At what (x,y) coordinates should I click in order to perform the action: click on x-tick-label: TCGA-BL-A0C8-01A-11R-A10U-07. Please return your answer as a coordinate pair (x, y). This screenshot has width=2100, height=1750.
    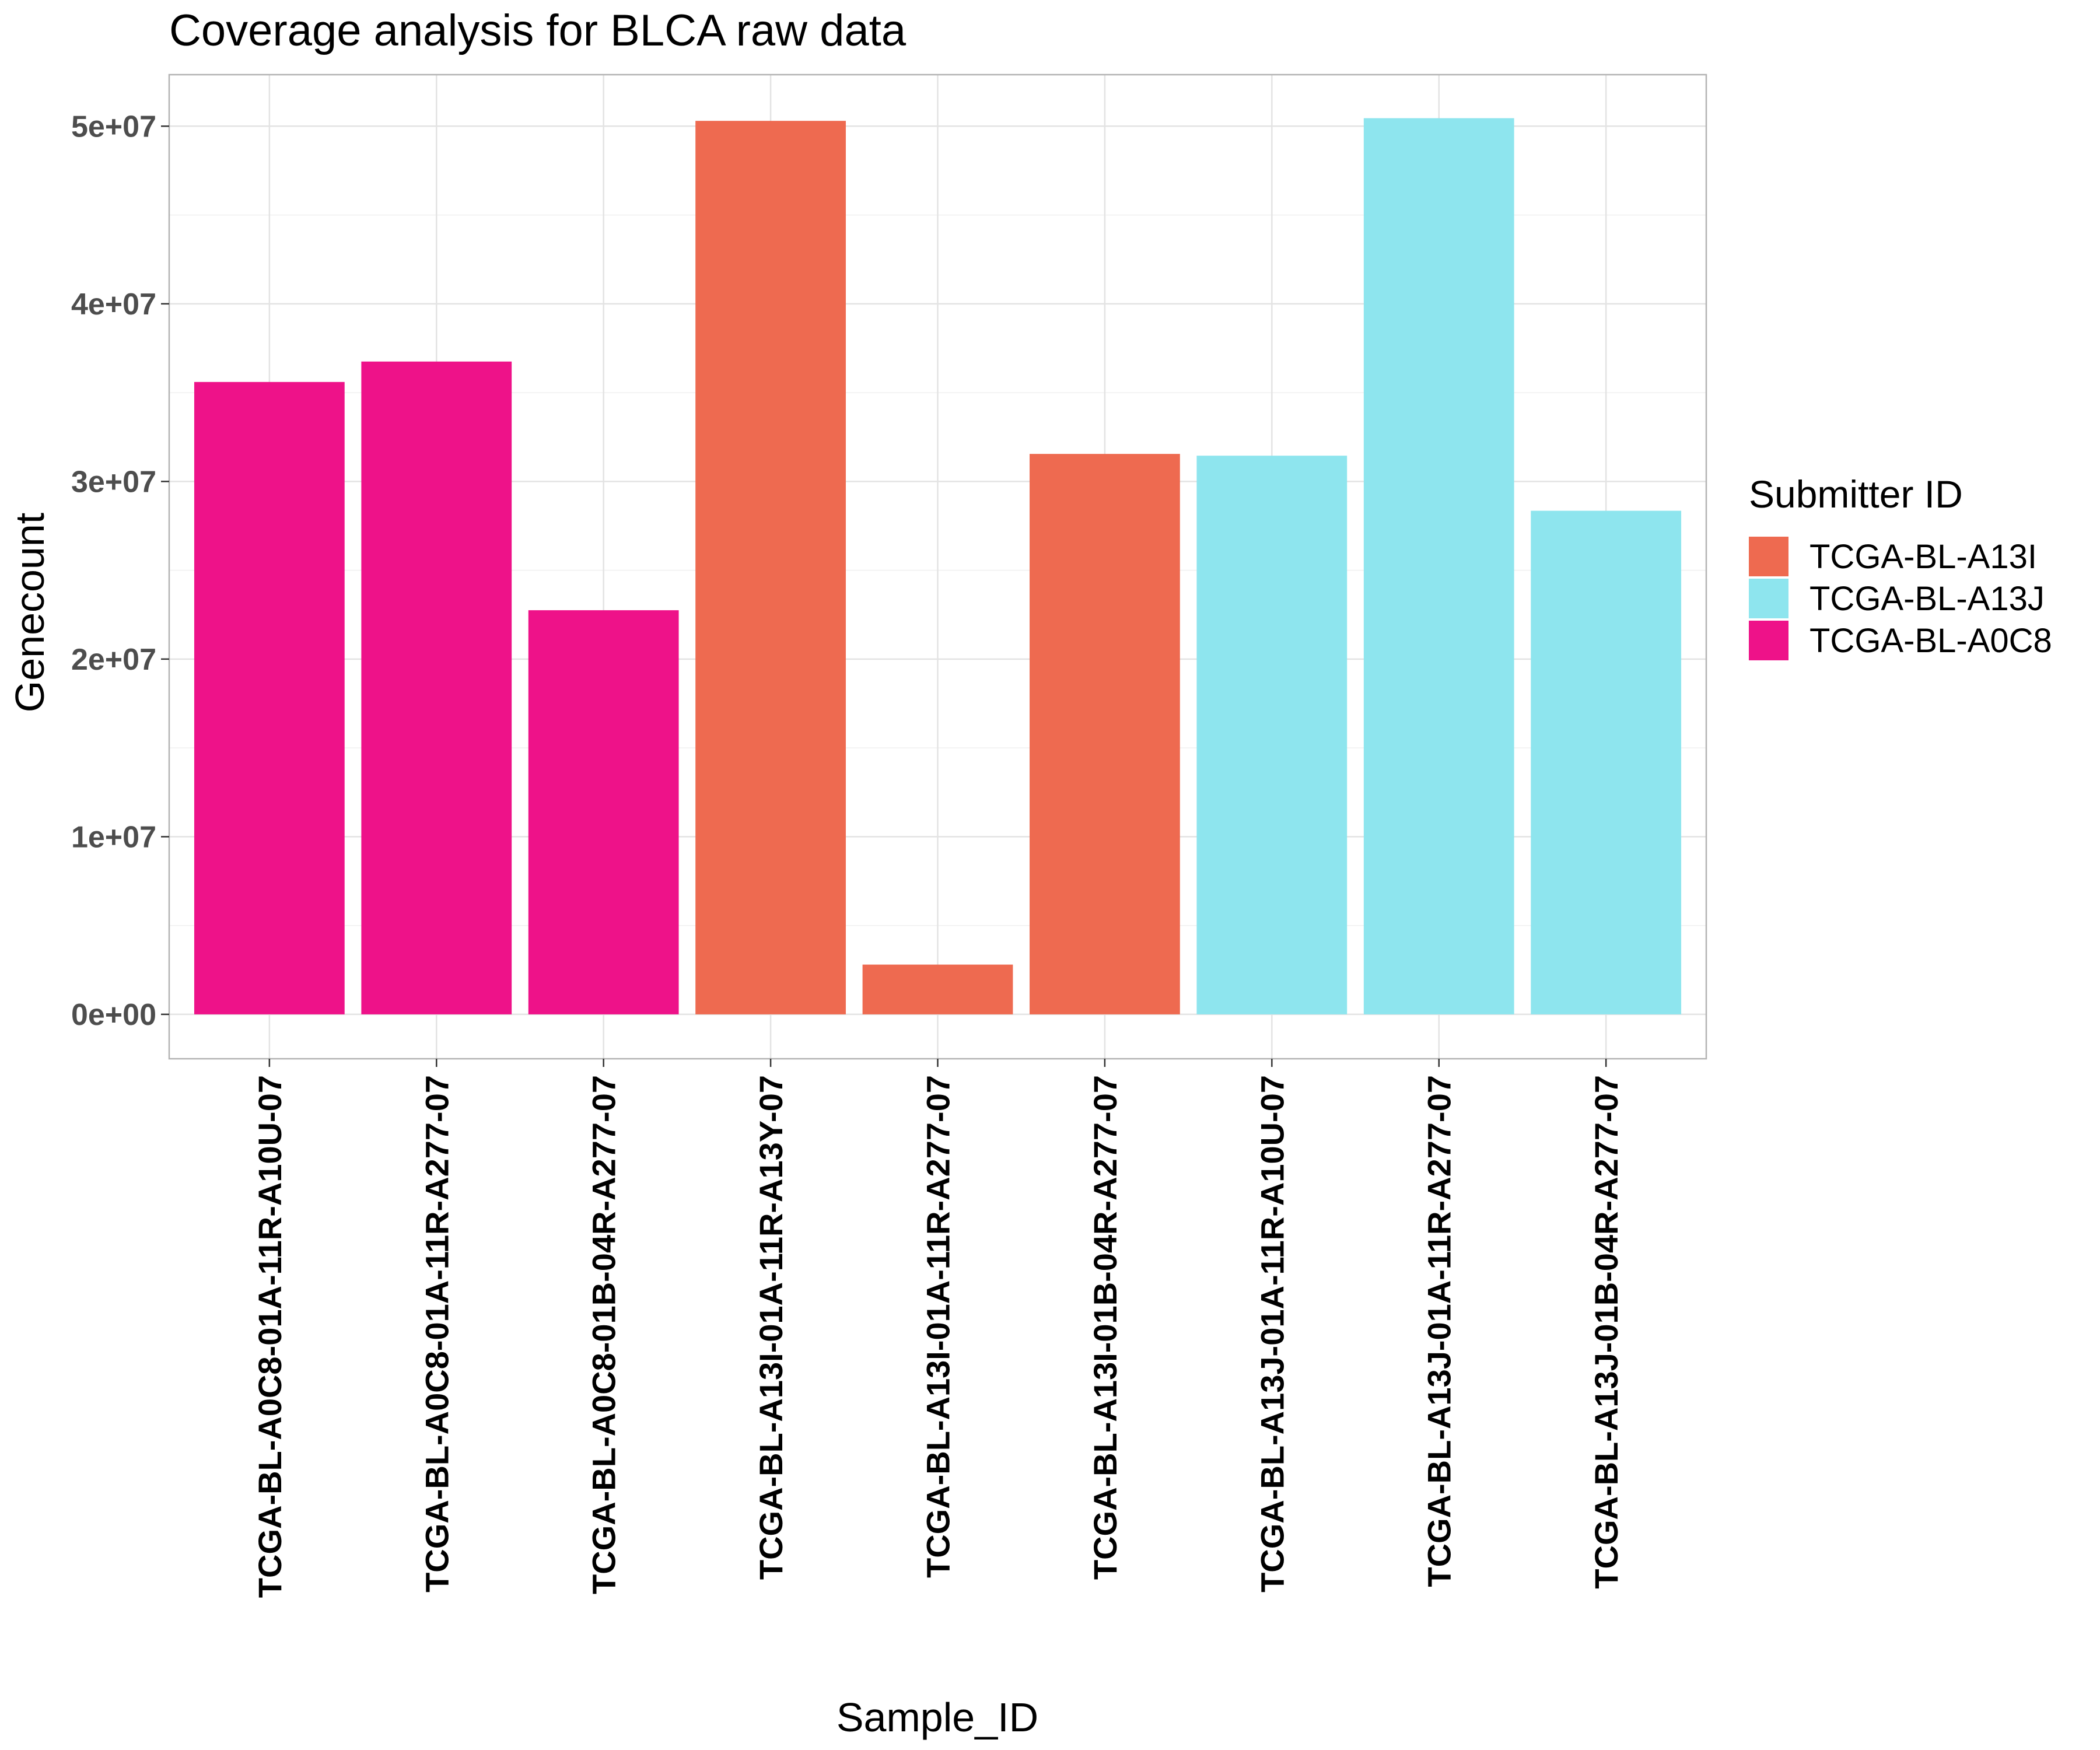
    Looking at the image, I should click on (269, 1336).